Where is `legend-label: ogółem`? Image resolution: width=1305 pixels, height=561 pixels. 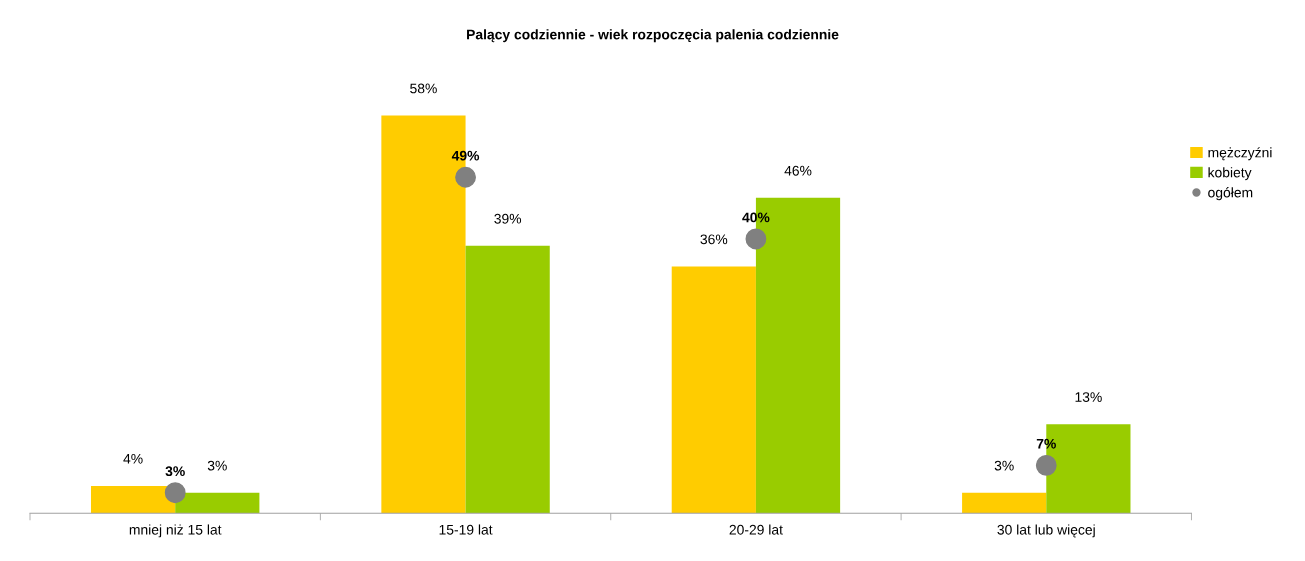 legend-label: ogółem is located at coordinates (1230, 194).